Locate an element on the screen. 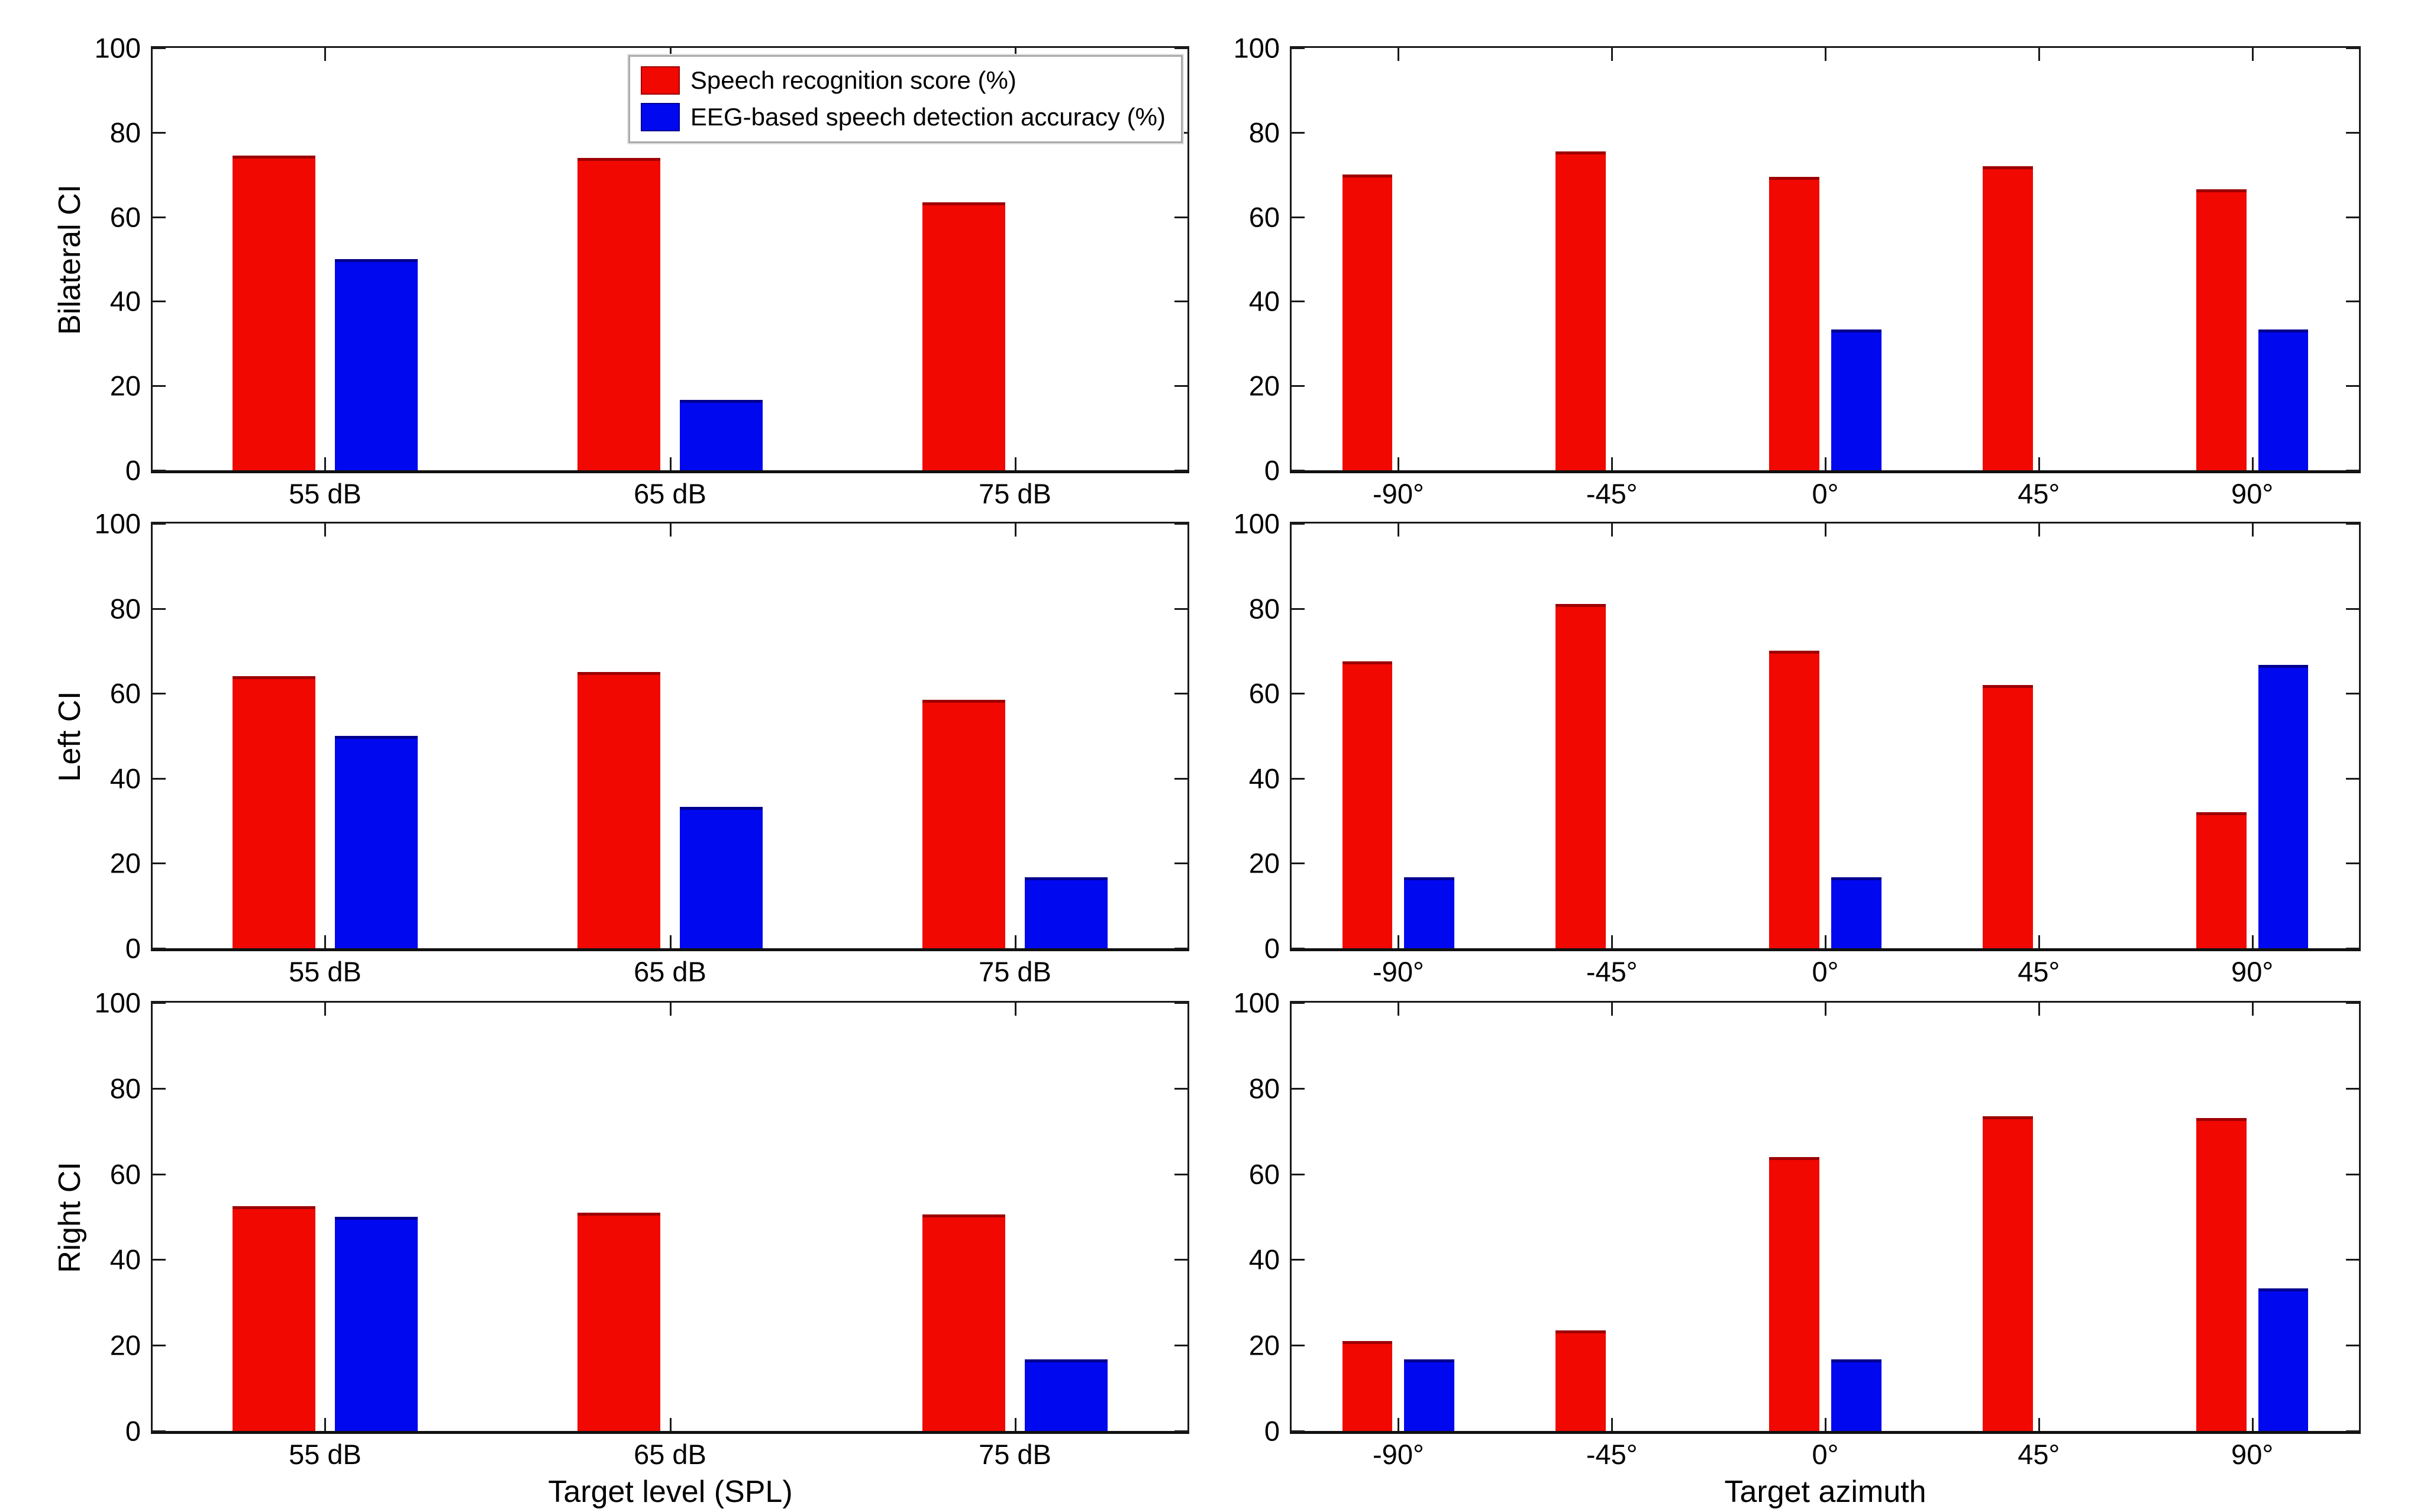 Image resolution: width=2414 pixels, height=1512 pixels. subplot-left-ci-azimuth: 0 20 40 60 80 100 -90° -45° 0° 45° 90° is located at coordinates (1797, 748).